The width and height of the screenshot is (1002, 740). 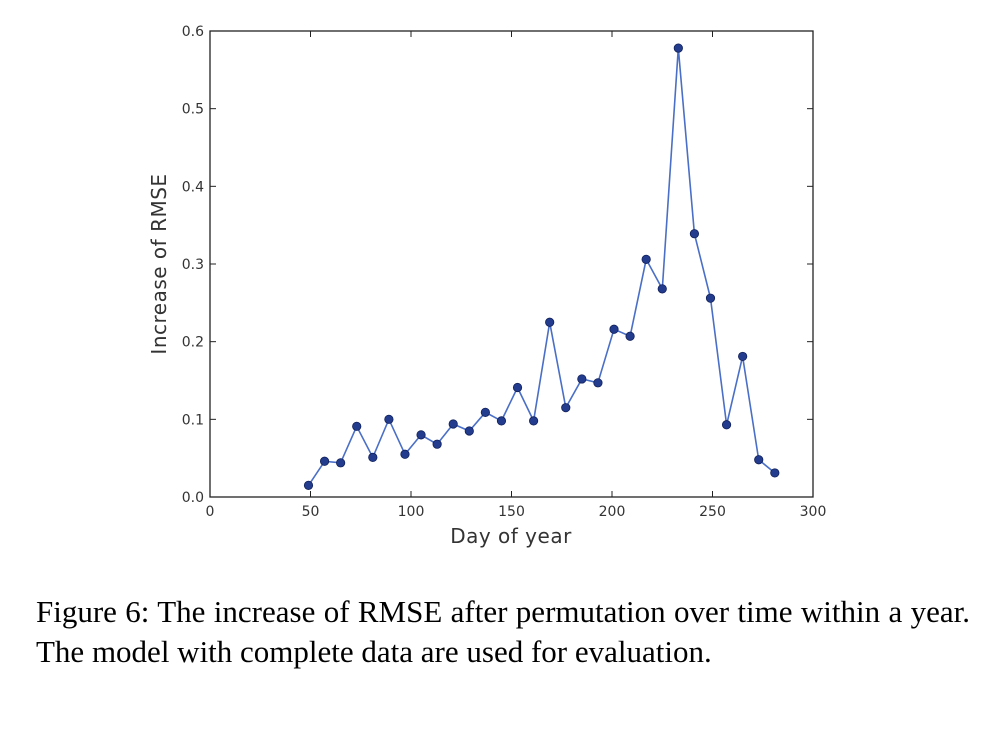 I want to click on y-tick-label: 0.6, so click(x=193, y=32).